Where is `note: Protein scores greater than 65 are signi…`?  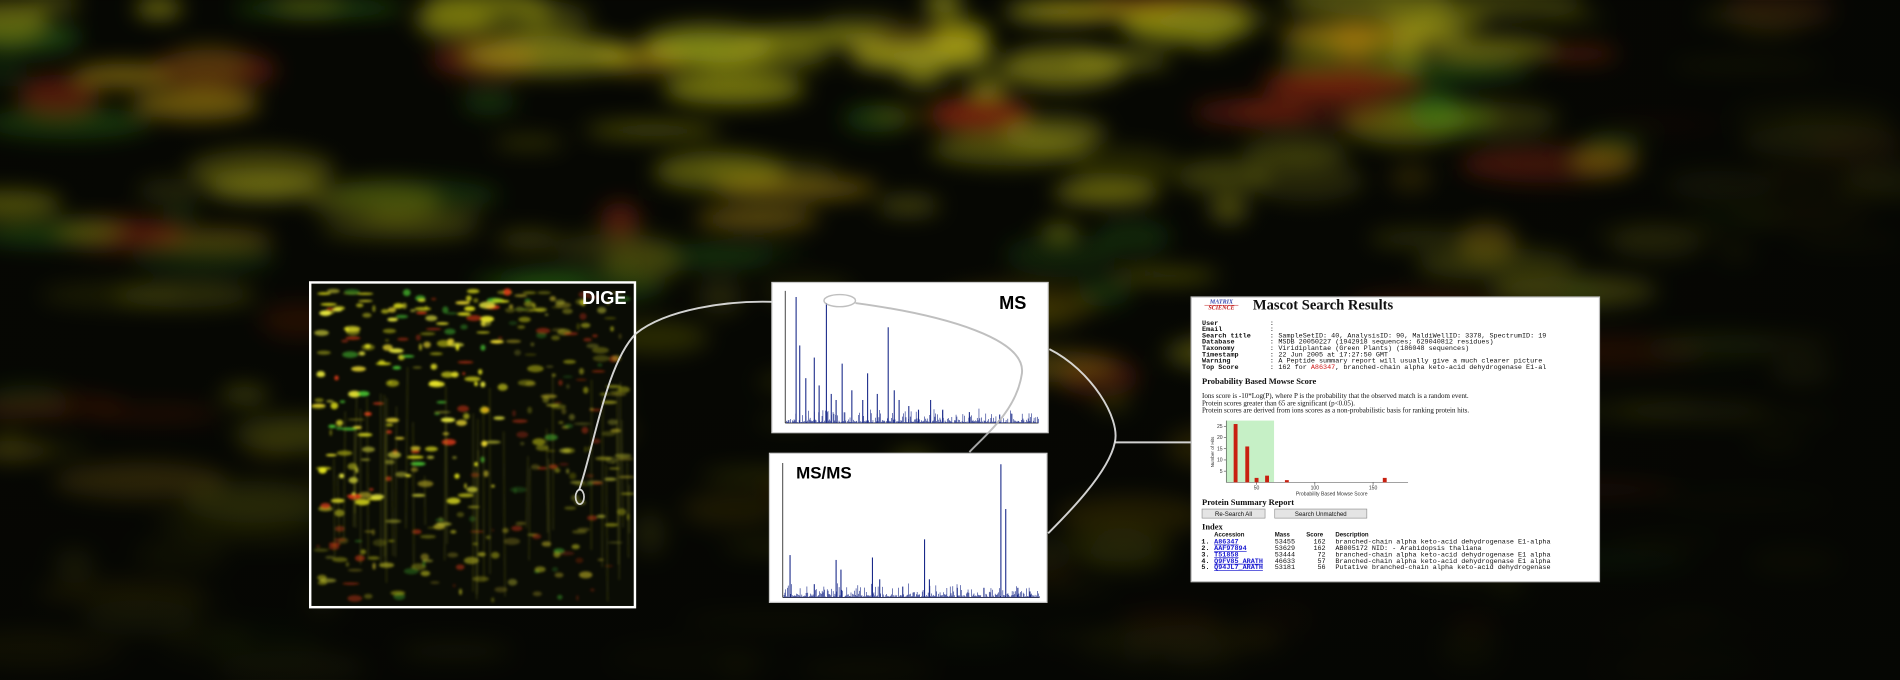 note: Protein scores greater than 65 are signi… is located at coordinates (1278, 403).